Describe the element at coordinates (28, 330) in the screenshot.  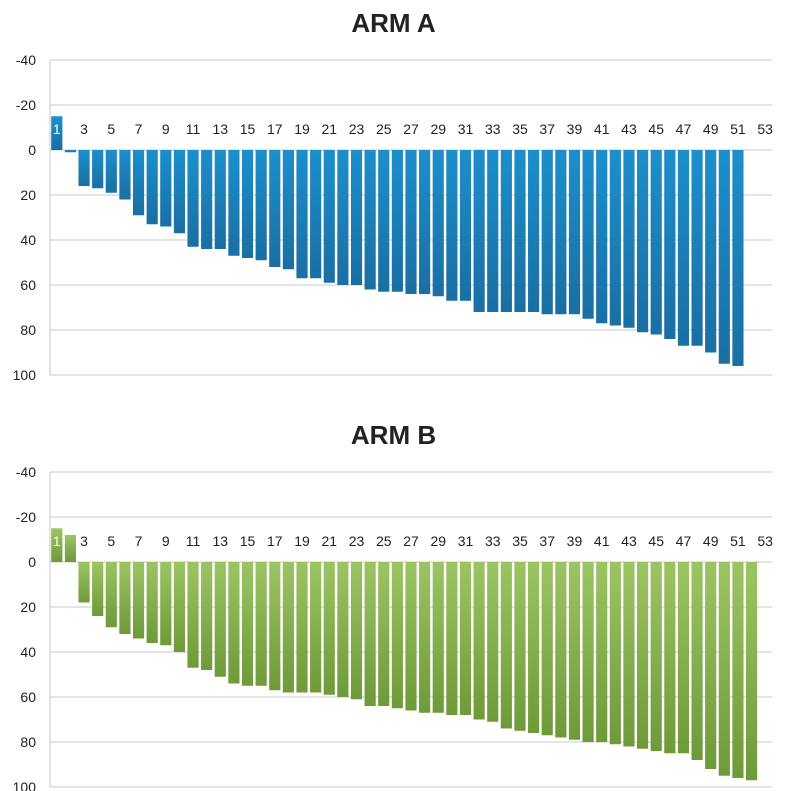
I see `y-tick-label-arm-a-6: 80` at that location.